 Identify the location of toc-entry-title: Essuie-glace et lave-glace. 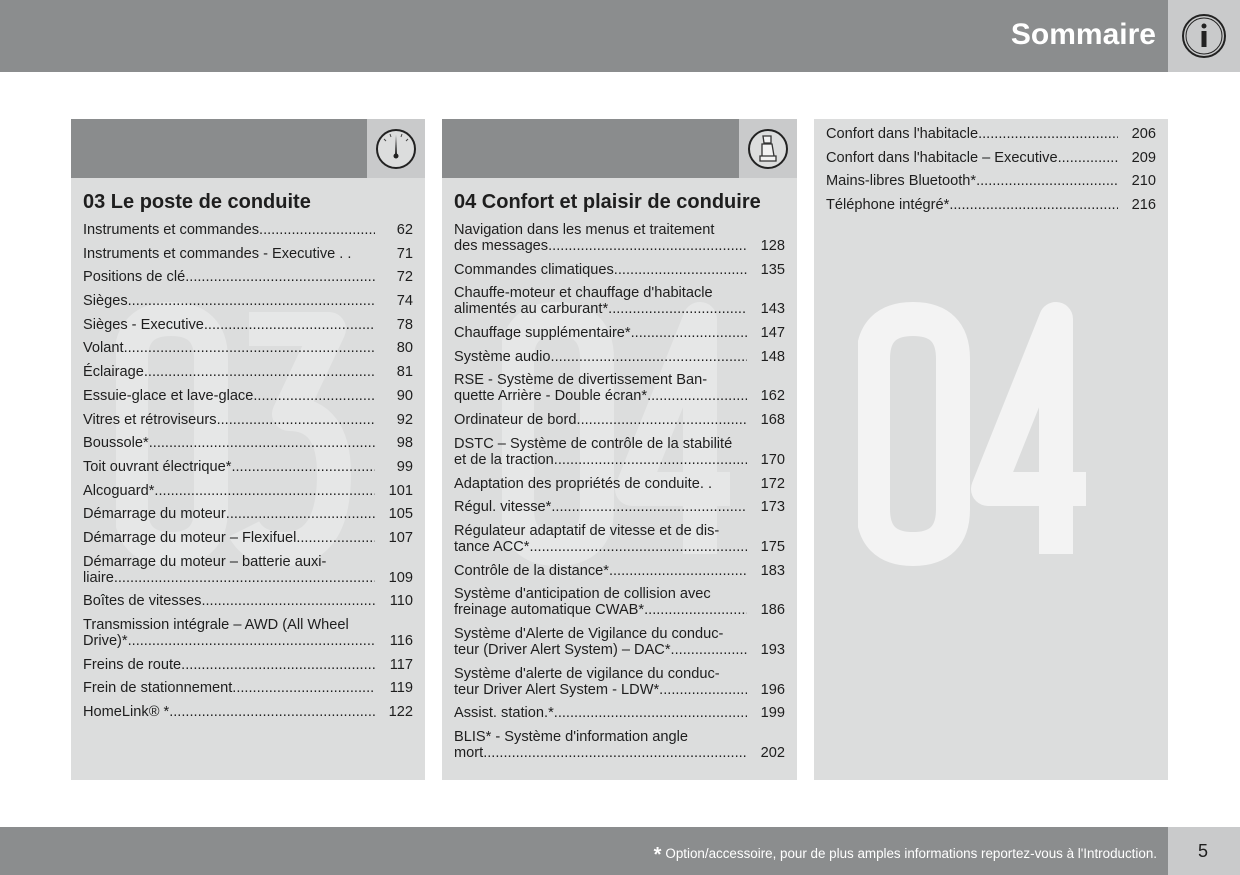
(168, 395).